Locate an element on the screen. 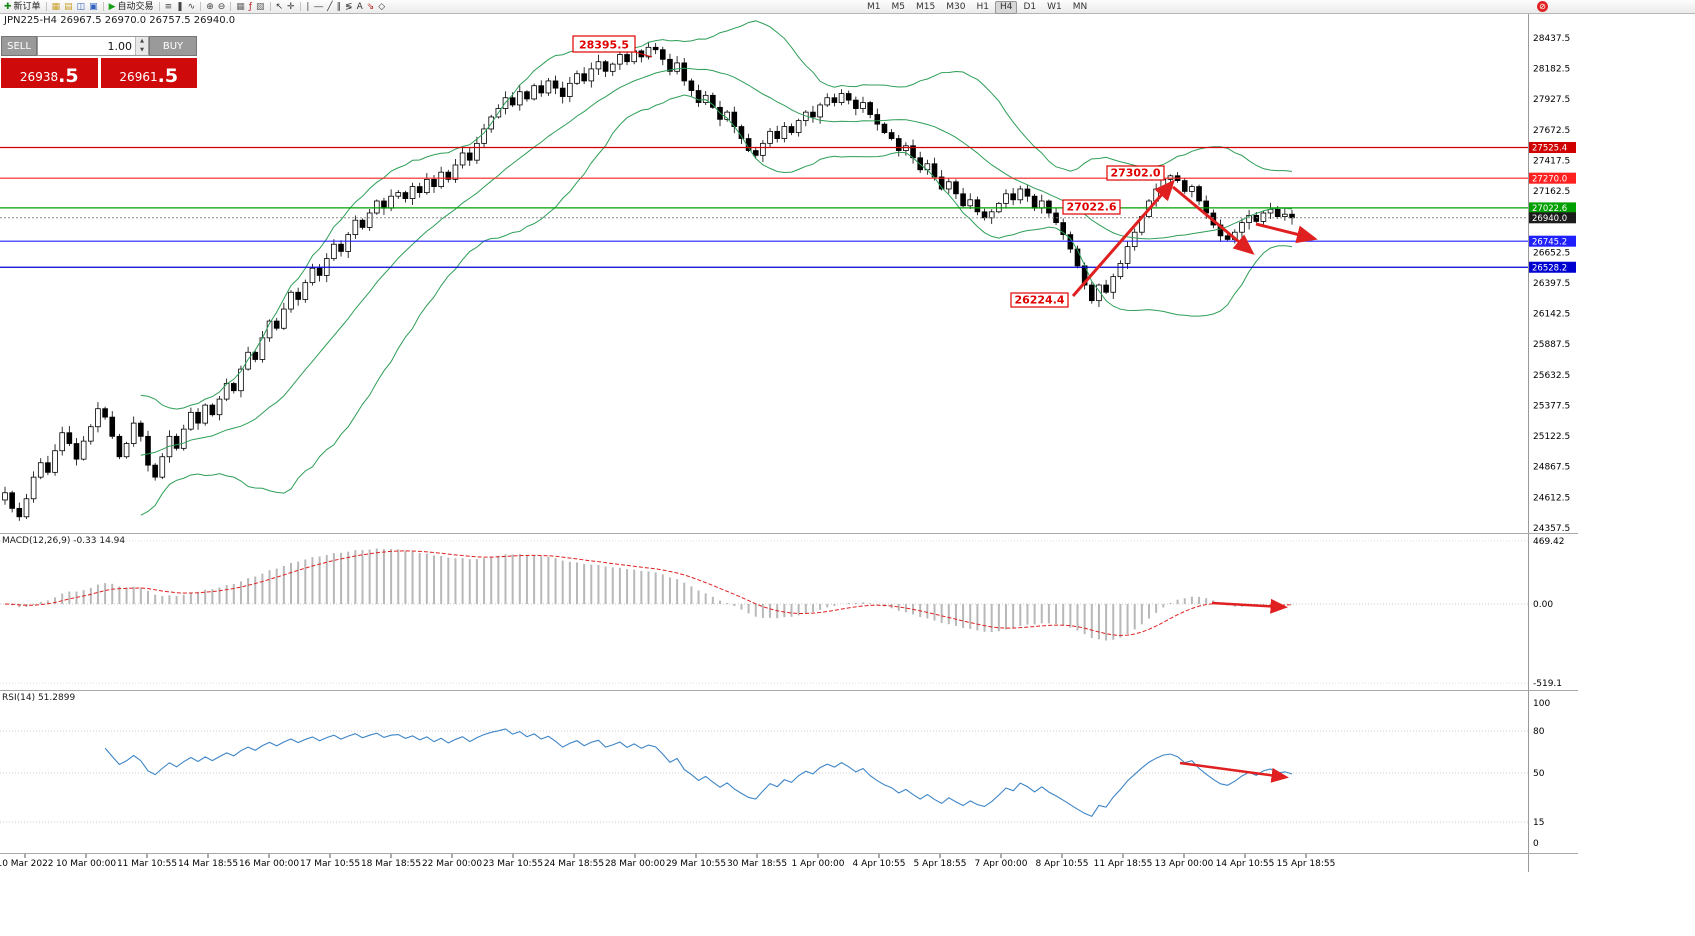 This screenshot has width=1695, height=936. data-window-button: ▤ is located at coordinates (68, 7).